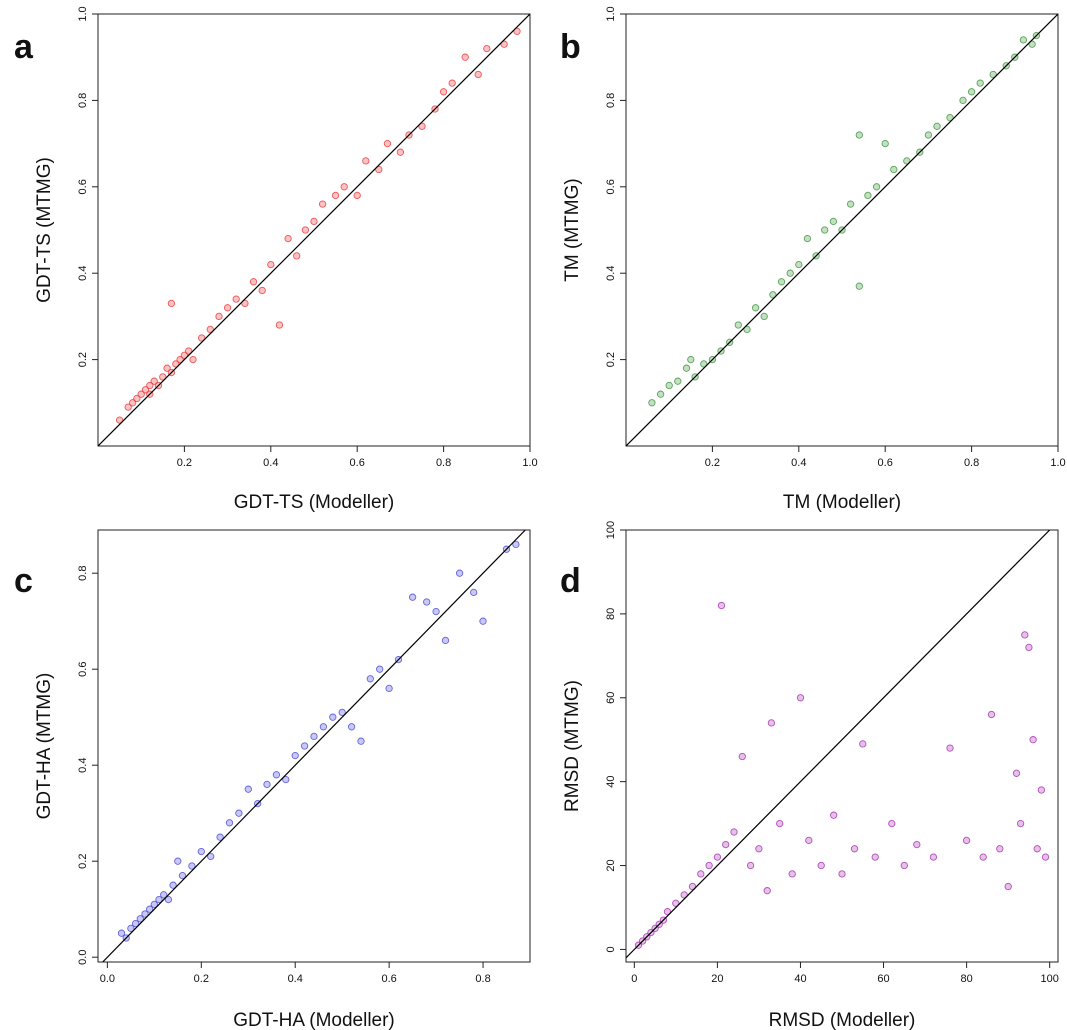 The width and height of the screenshot is (1067, 1030). I want to click on x-axis-title: GDT-HA (Modeller), so click(314, 1020).